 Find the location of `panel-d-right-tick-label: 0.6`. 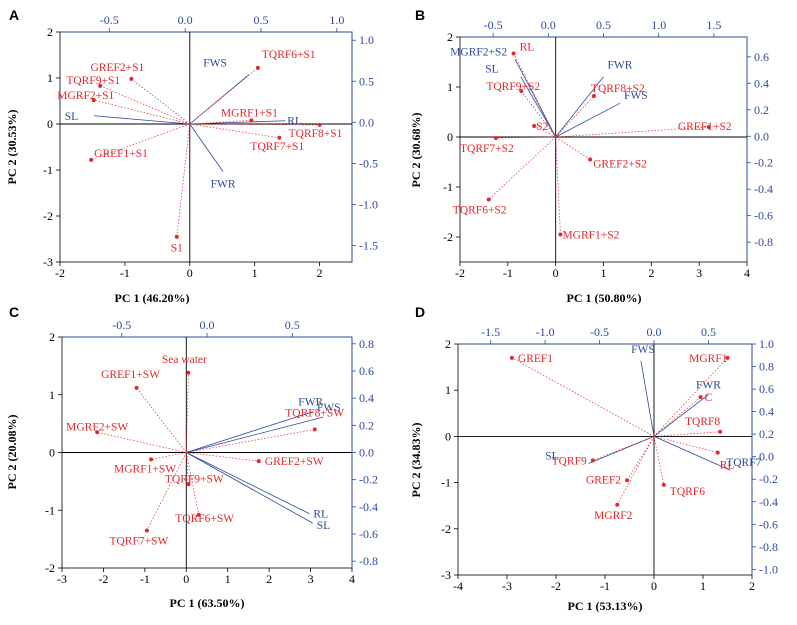

panel-d-right-tick-label: 0.6 is located at coordinates (766, 389).